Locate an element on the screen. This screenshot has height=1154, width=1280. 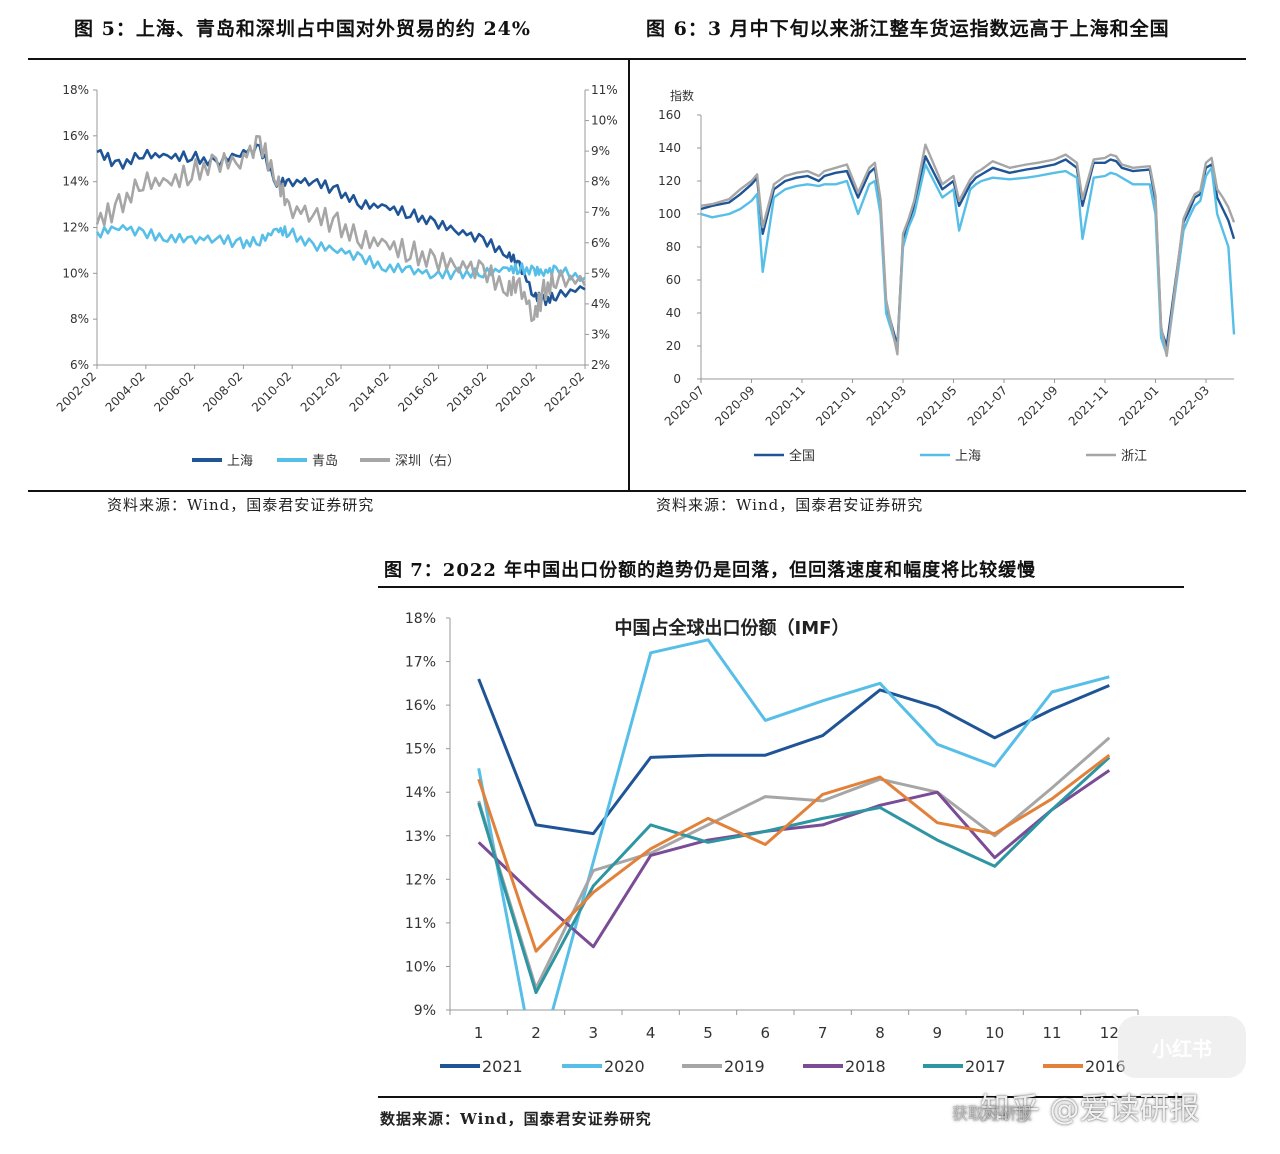
fig5-right-tick-label: 6% is located at coordinates (600, 243).